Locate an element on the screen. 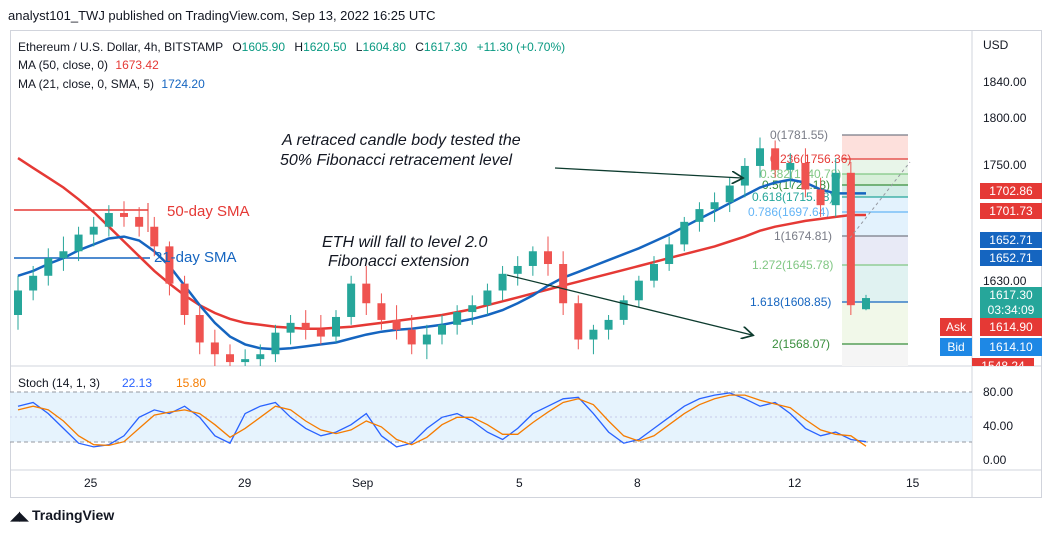  time-tick-5: 5 is located at coordinates (519, 483).